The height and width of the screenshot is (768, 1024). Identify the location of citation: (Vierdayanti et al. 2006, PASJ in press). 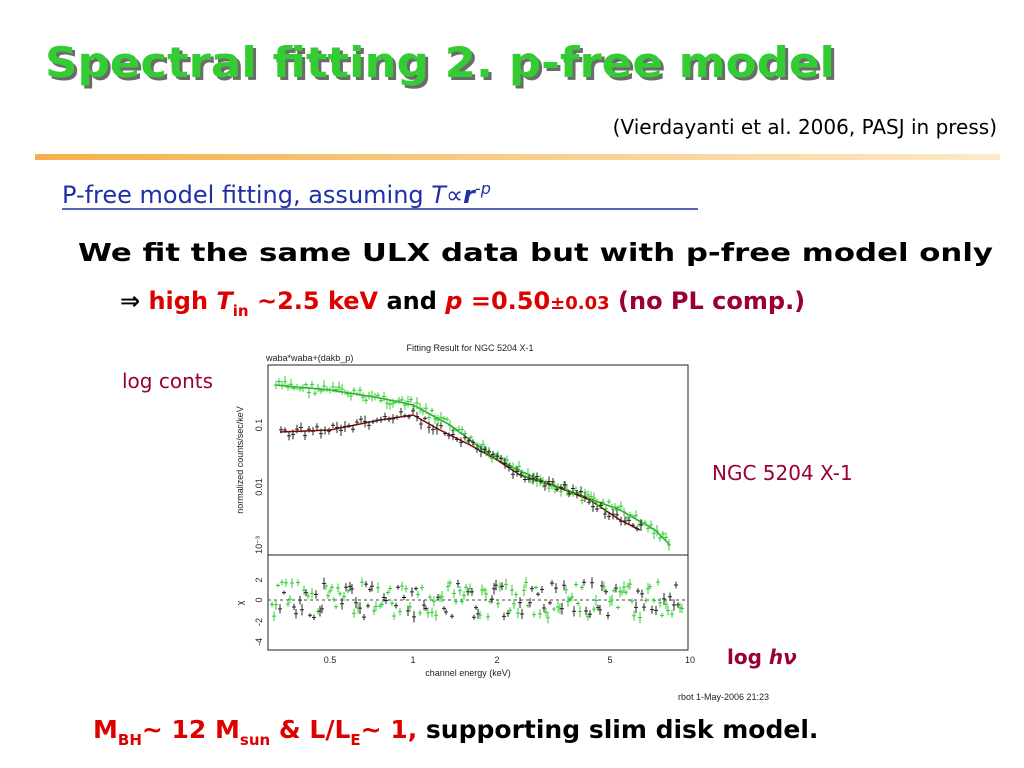
(805, 127).